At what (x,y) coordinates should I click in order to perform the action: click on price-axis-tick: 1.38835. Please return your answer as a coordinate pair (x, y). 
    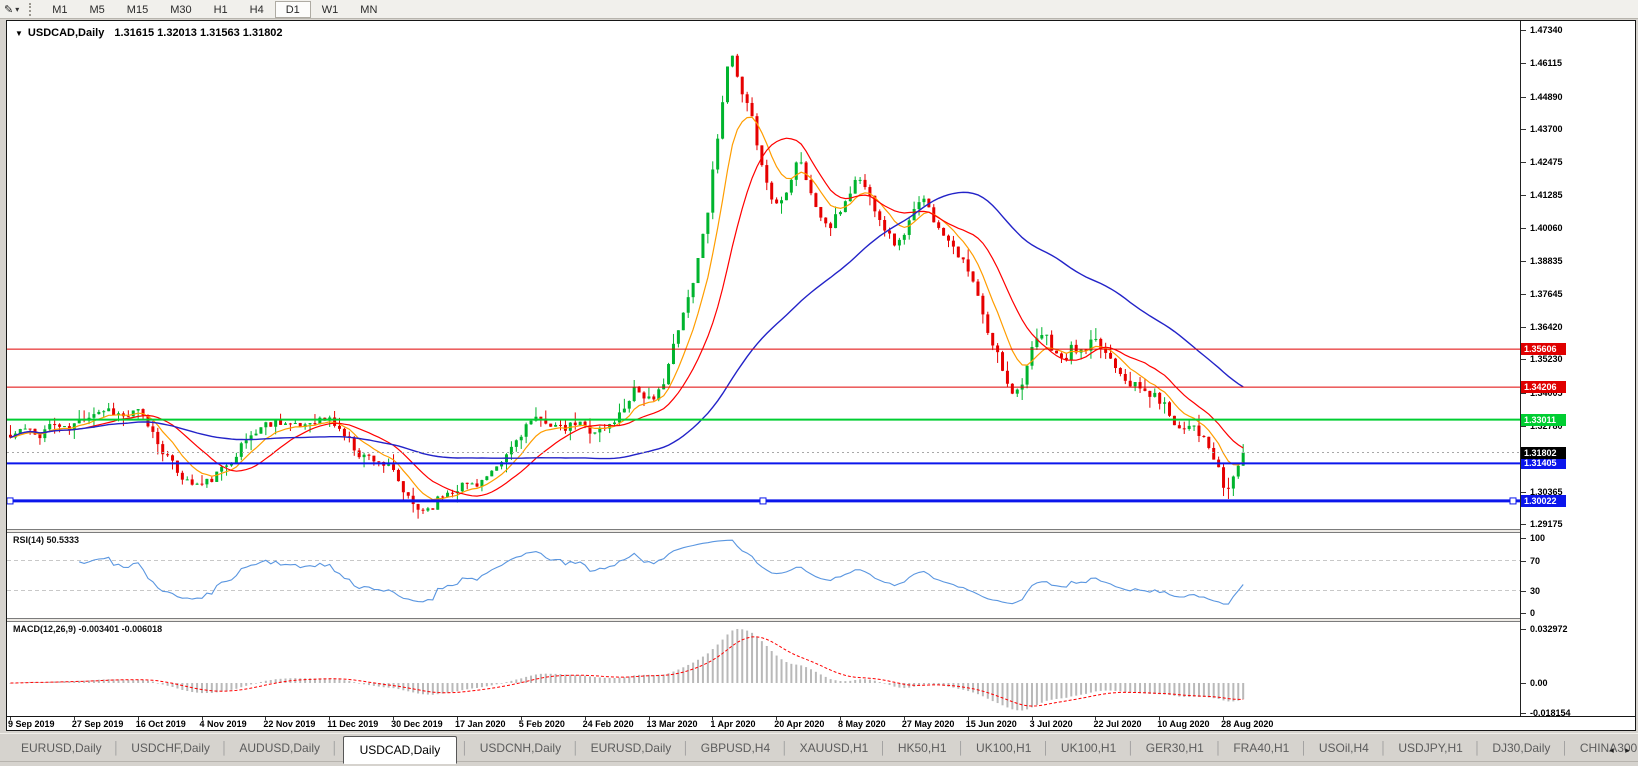
    Looking at the image, I should click on (1542, 261).